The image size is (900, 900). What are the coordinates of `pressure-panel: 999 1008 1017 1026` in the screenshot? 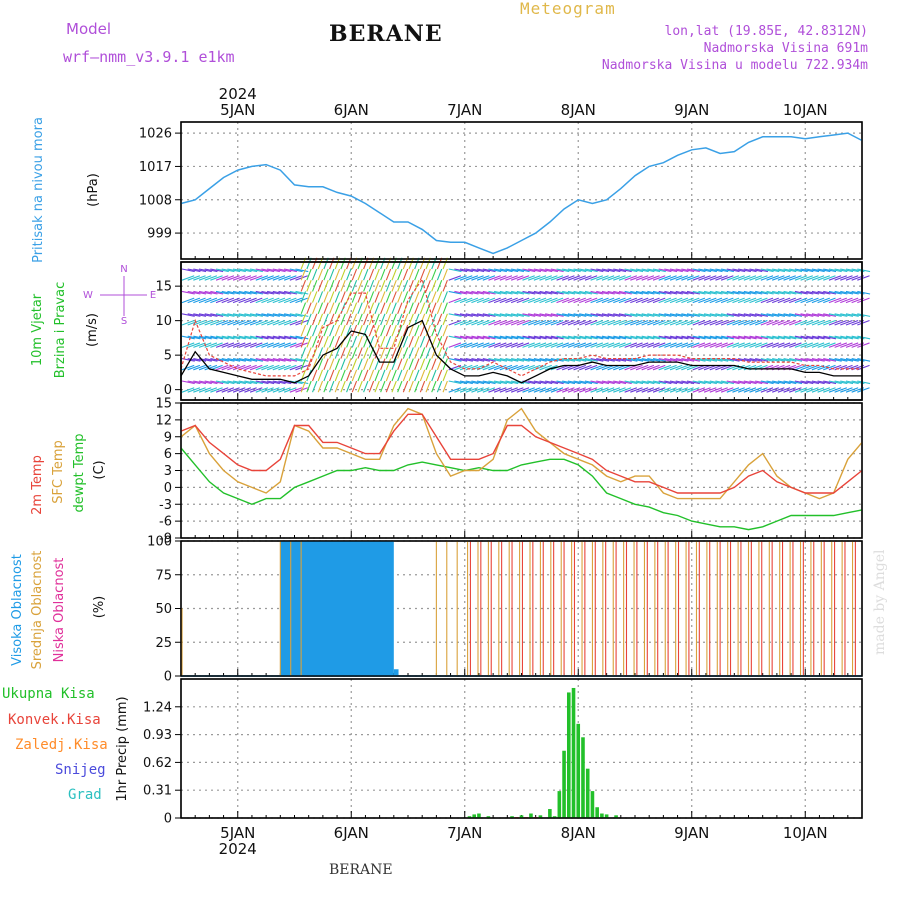 It's located at (501, 190).